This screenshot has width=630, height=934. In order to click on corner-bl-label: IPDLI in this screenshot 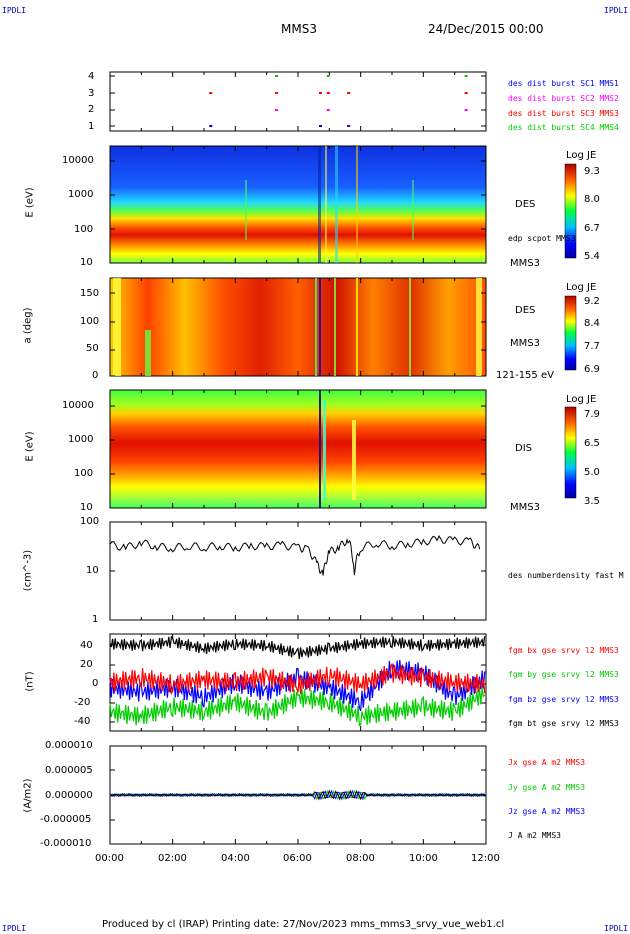, I will do `click(14, 928)`.